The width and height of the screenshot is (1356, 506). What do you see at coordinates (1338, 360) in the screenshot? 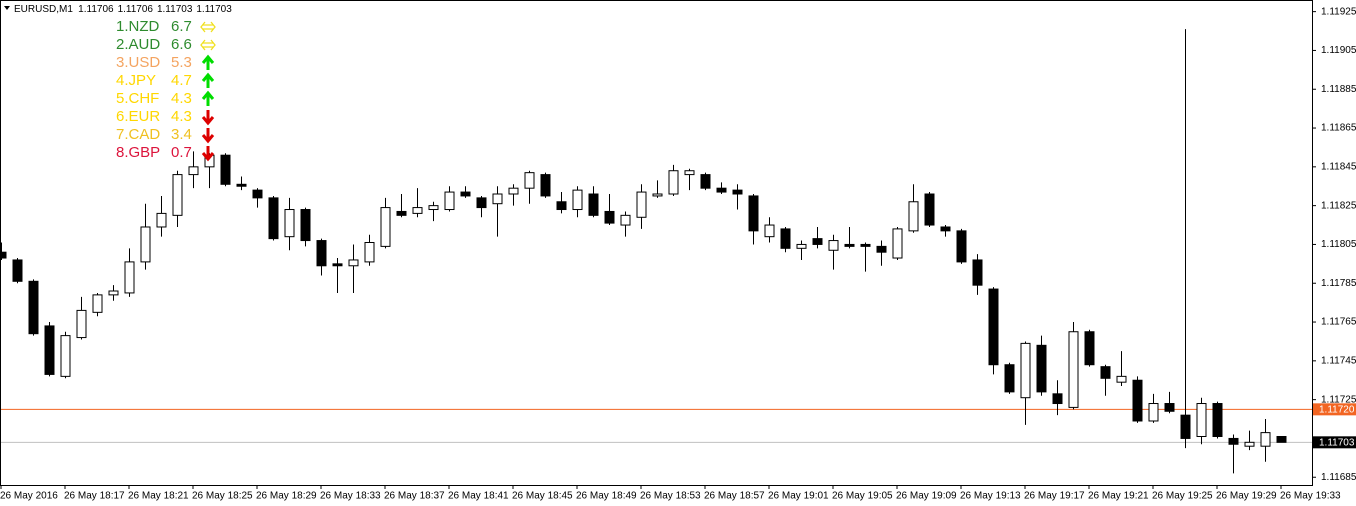
I see `y-tick-label: 1.11745` at bounding box center [1338, 360].